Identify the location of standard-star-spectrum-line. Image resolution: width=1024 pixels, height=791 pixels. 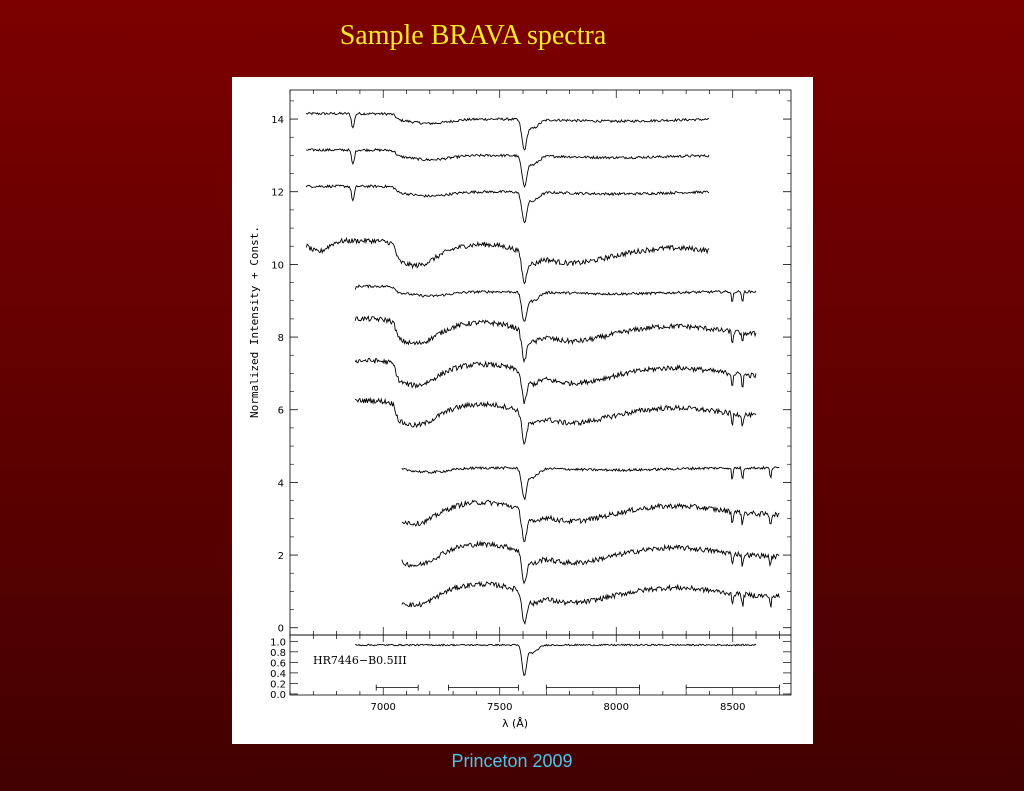
(556, 660).